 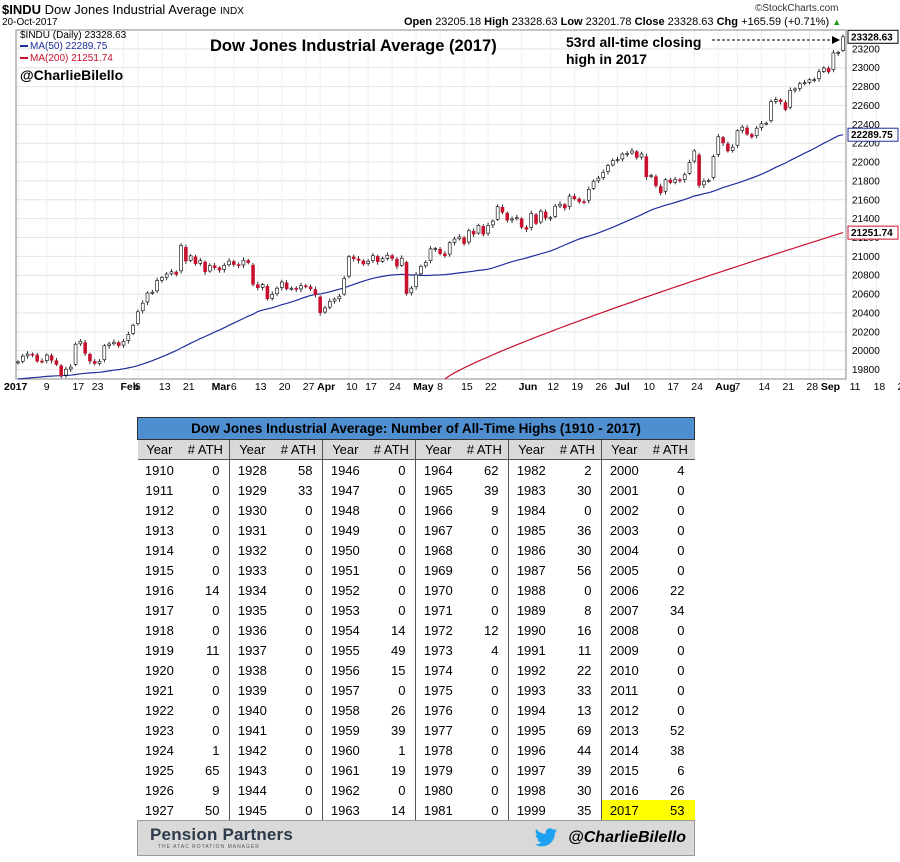 What do you see at coordinates (252, 670) in the screenshot?
I see `year-cell: 1938` at bounding box center [252, 670].